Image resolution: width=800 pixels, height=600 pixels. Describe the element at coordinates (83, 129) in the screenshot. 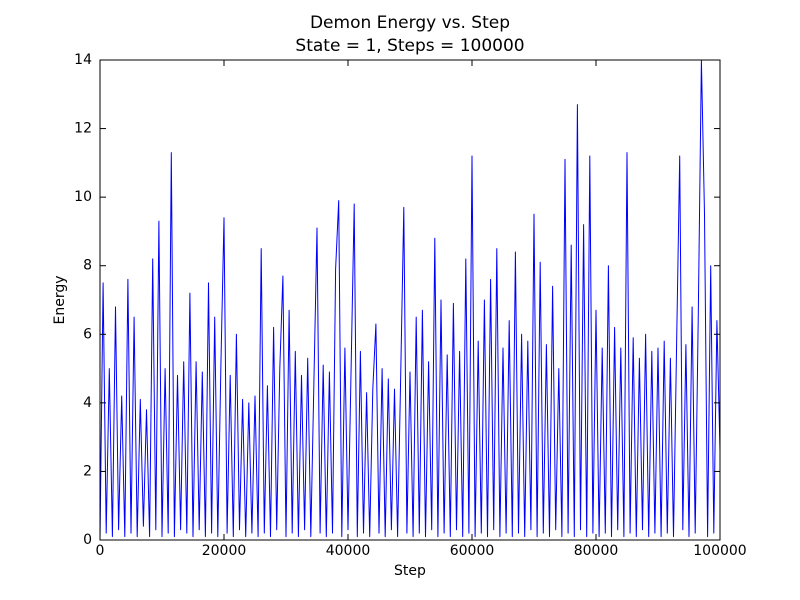

I see `y-tick-label: 12` at that location.